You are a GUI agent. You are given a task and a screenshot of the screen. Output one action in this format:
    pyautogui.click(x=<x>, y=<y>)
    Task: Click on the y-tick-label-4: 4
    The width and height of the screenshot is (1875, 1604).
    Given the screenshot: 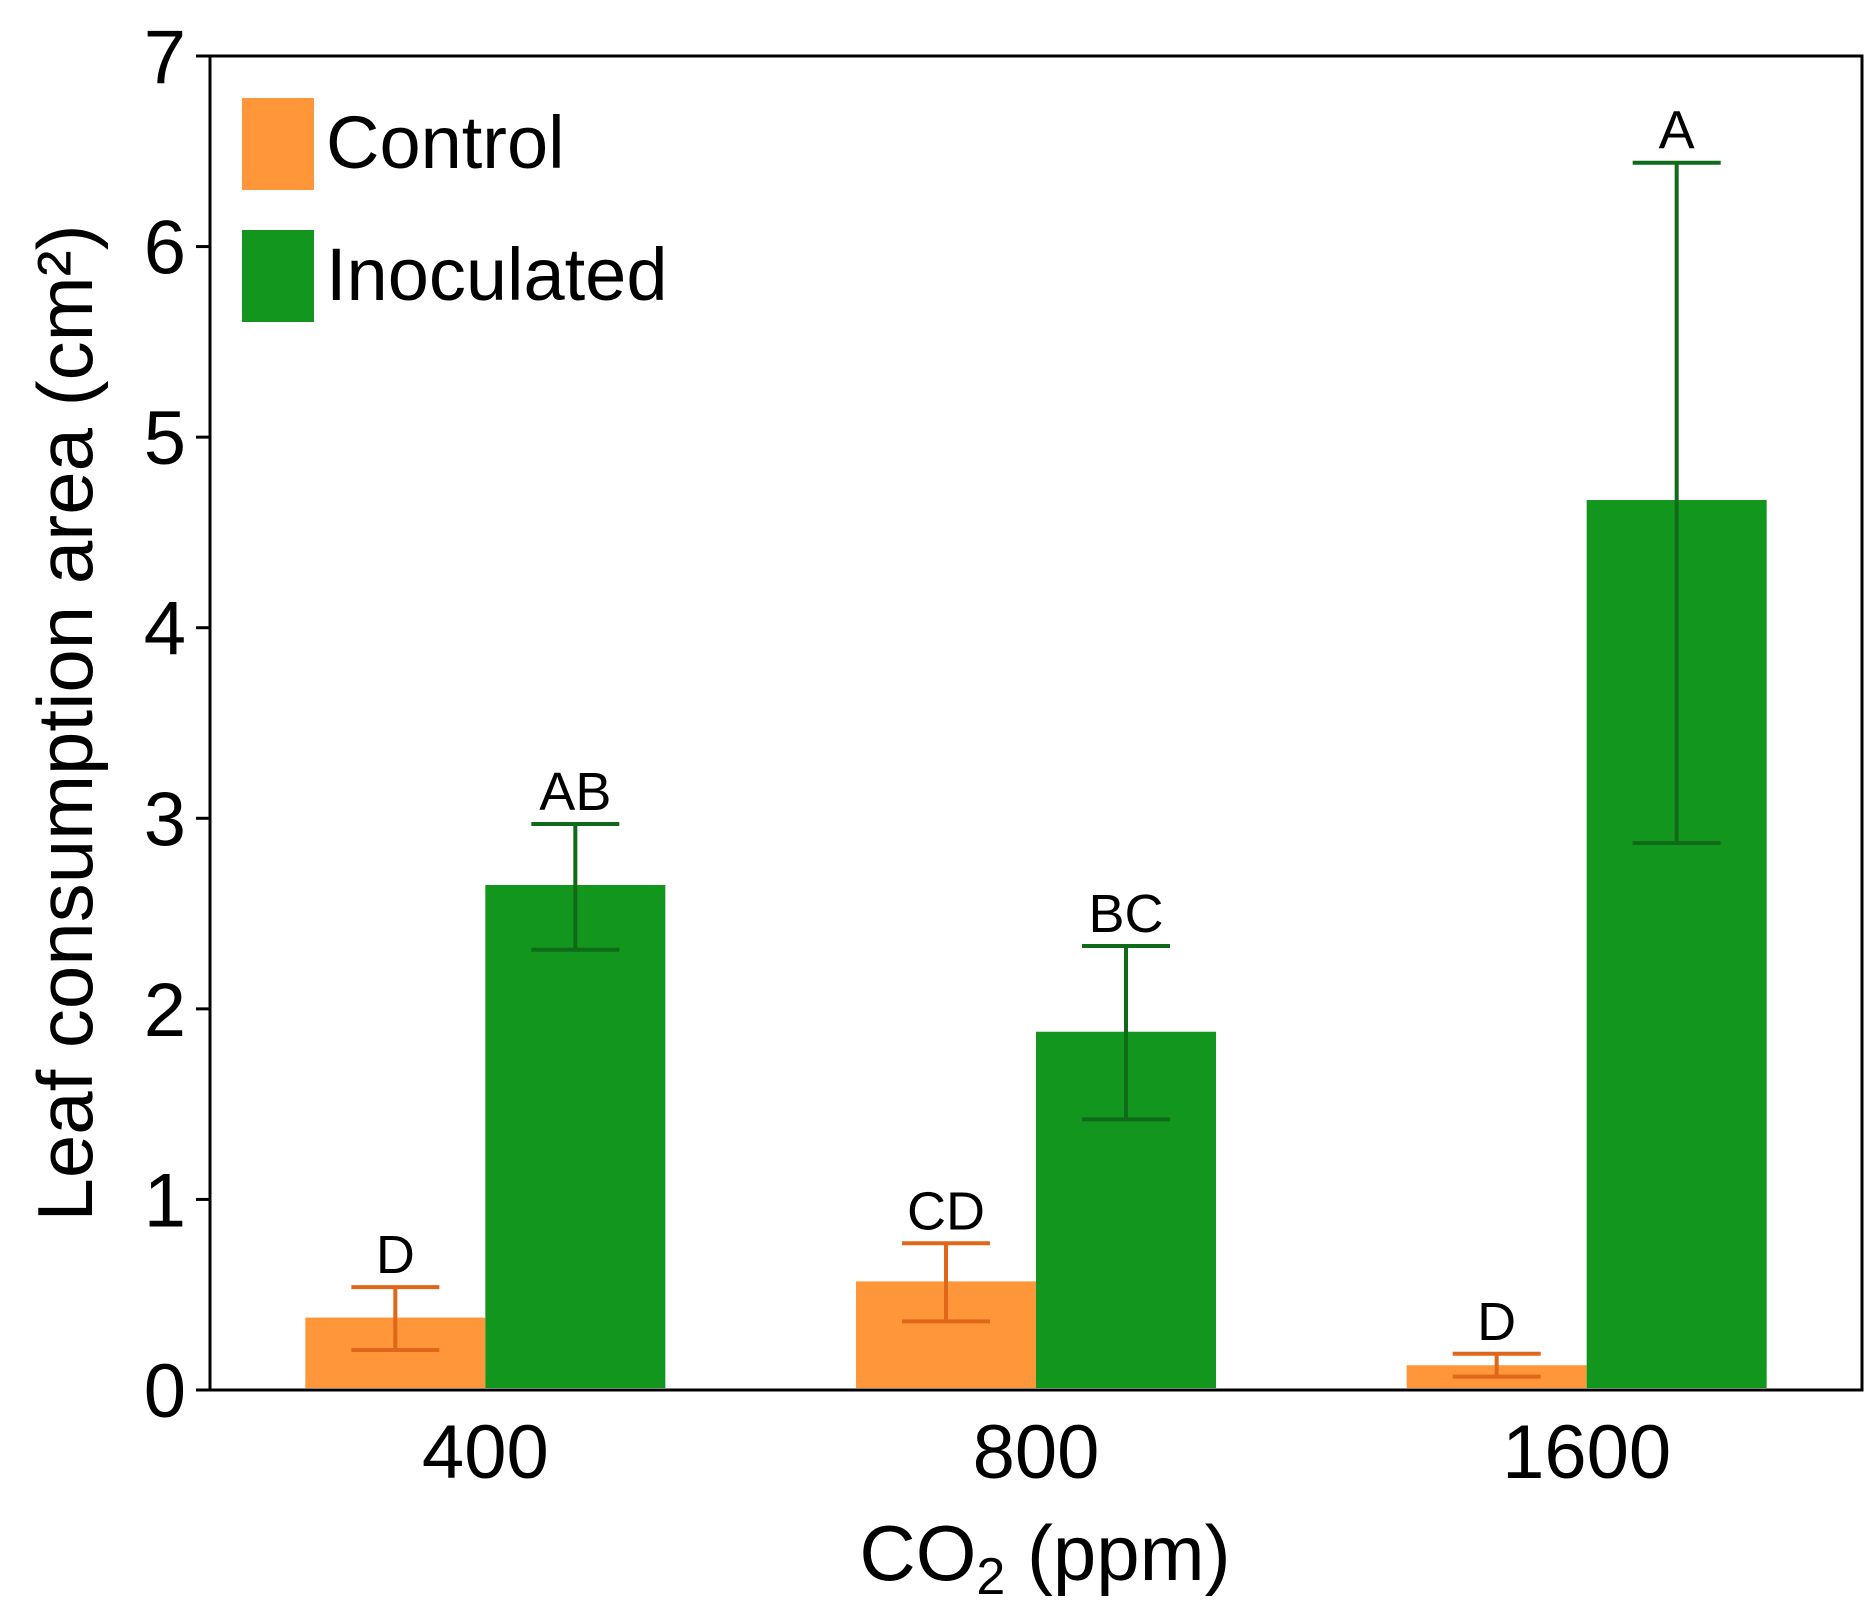 What is the action you would take?
    pyautogui.click(x=165, y=629)
    